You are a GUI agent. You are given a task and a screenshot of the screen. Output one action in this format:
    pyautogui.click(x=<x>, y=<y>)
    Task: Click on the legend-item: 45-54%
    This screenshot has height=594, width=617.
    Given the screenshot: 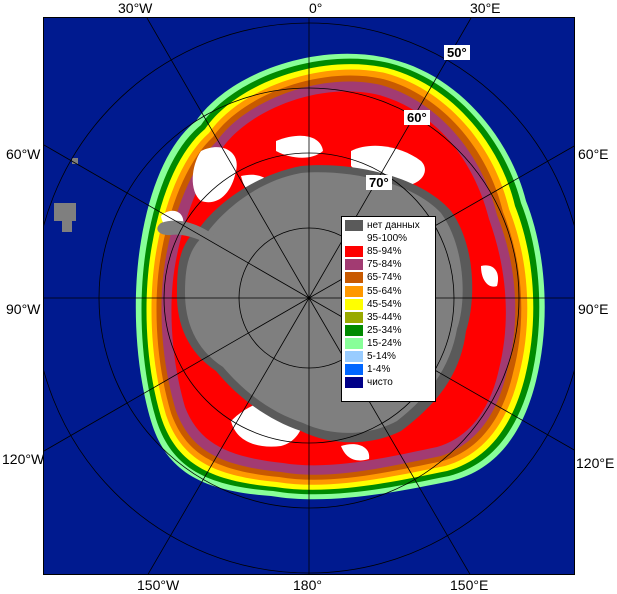 What is the action you would take?
    pyautogui.click(x=388, y=304)
    